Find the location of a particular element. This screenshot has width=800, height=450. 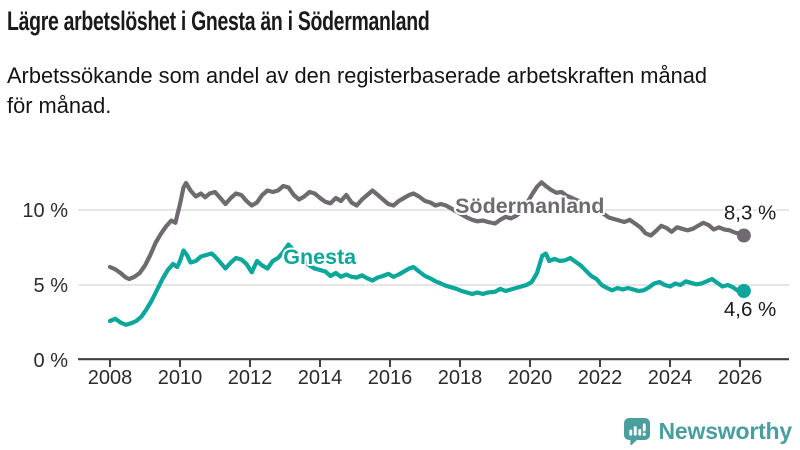

brand-name: Newsworthy is located at coordinates (725, 430).